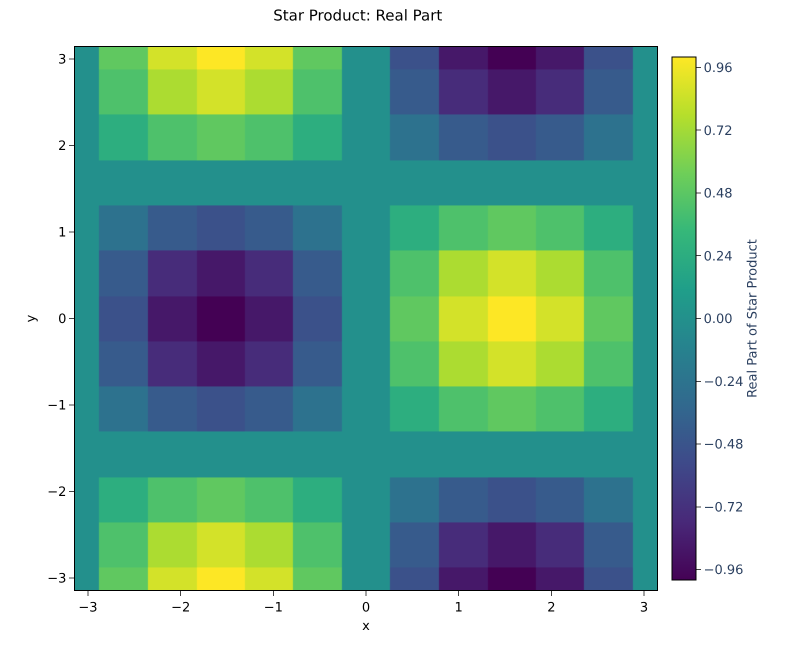  What do you see at coordinates (62, 320) in the screenshot?
I see `y-tick-label: 0` at bounding box center [62, 320].